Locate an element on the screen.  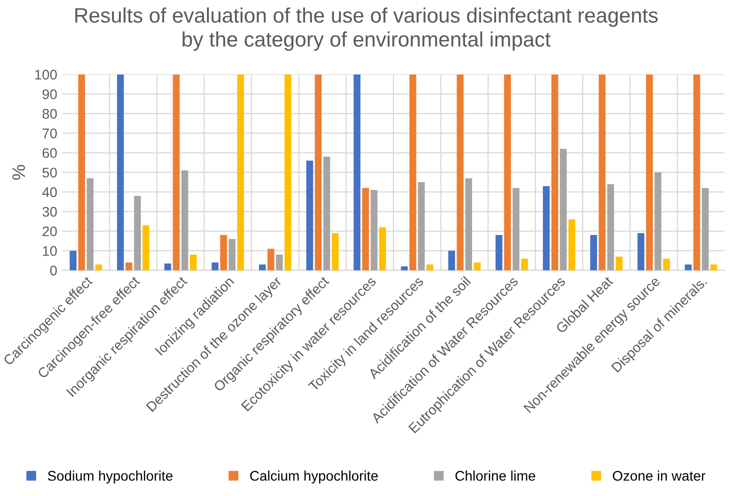
legend-label: Ozone in water is located at coordinates (659, 475).